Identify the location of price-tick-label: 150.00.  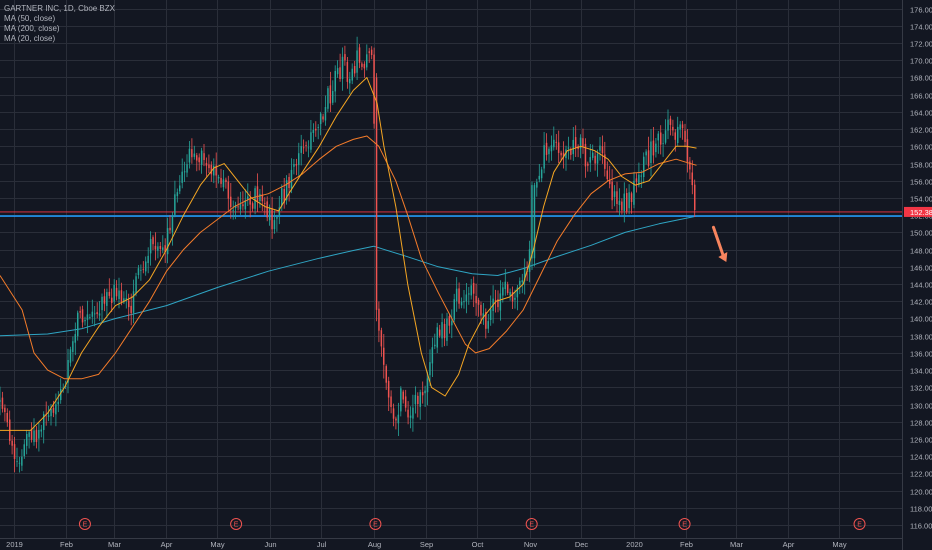
(921, 233).